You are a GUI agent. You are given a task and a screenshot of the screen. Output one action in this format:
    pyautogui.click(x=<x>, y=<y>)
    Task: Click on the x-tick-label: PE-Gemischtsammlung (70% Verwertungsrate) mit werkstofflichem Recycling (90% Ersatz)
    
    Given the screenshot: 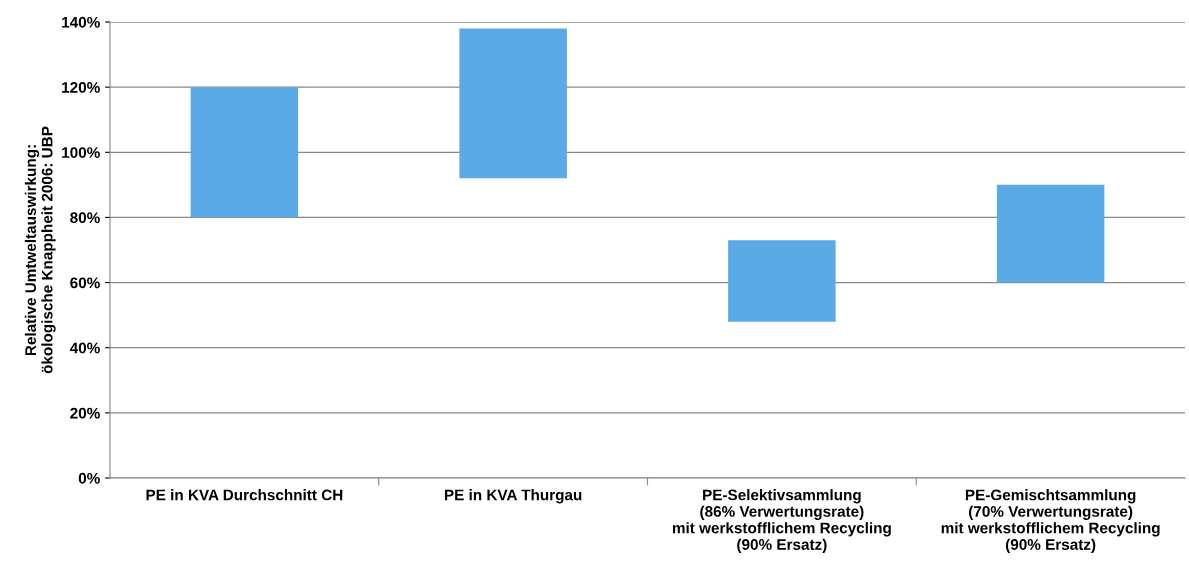 What is the action you would take?
    pyautogui.click(x=1050, y=521)
    